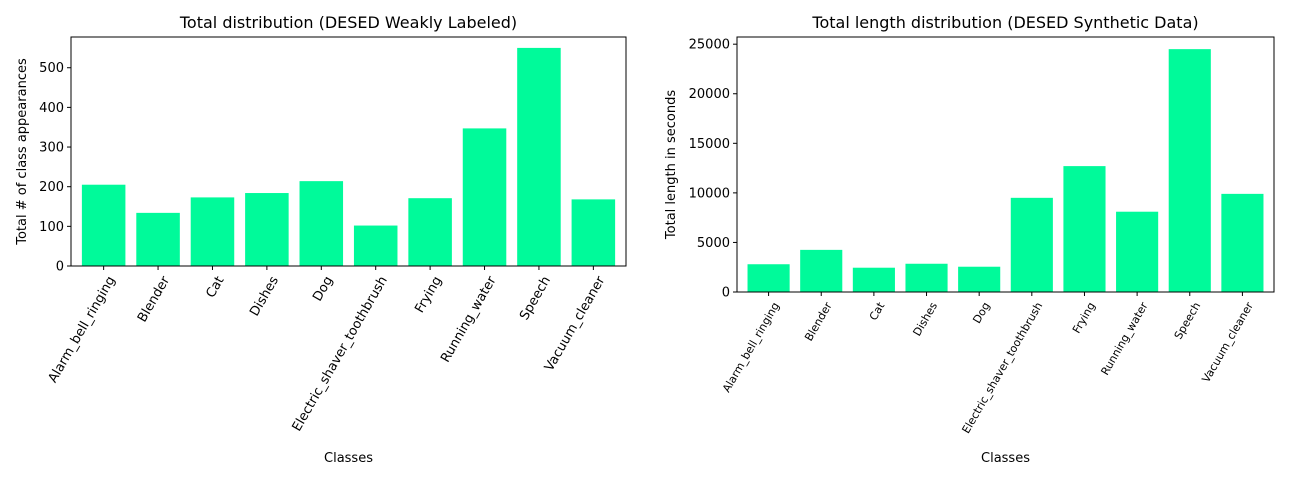 The width and height of the screenshot is (1300, 480). What do you see at coordinates (51, 68) in the screenshot?
I see `y-tick-label: 500` at bounding box center [51, 68].